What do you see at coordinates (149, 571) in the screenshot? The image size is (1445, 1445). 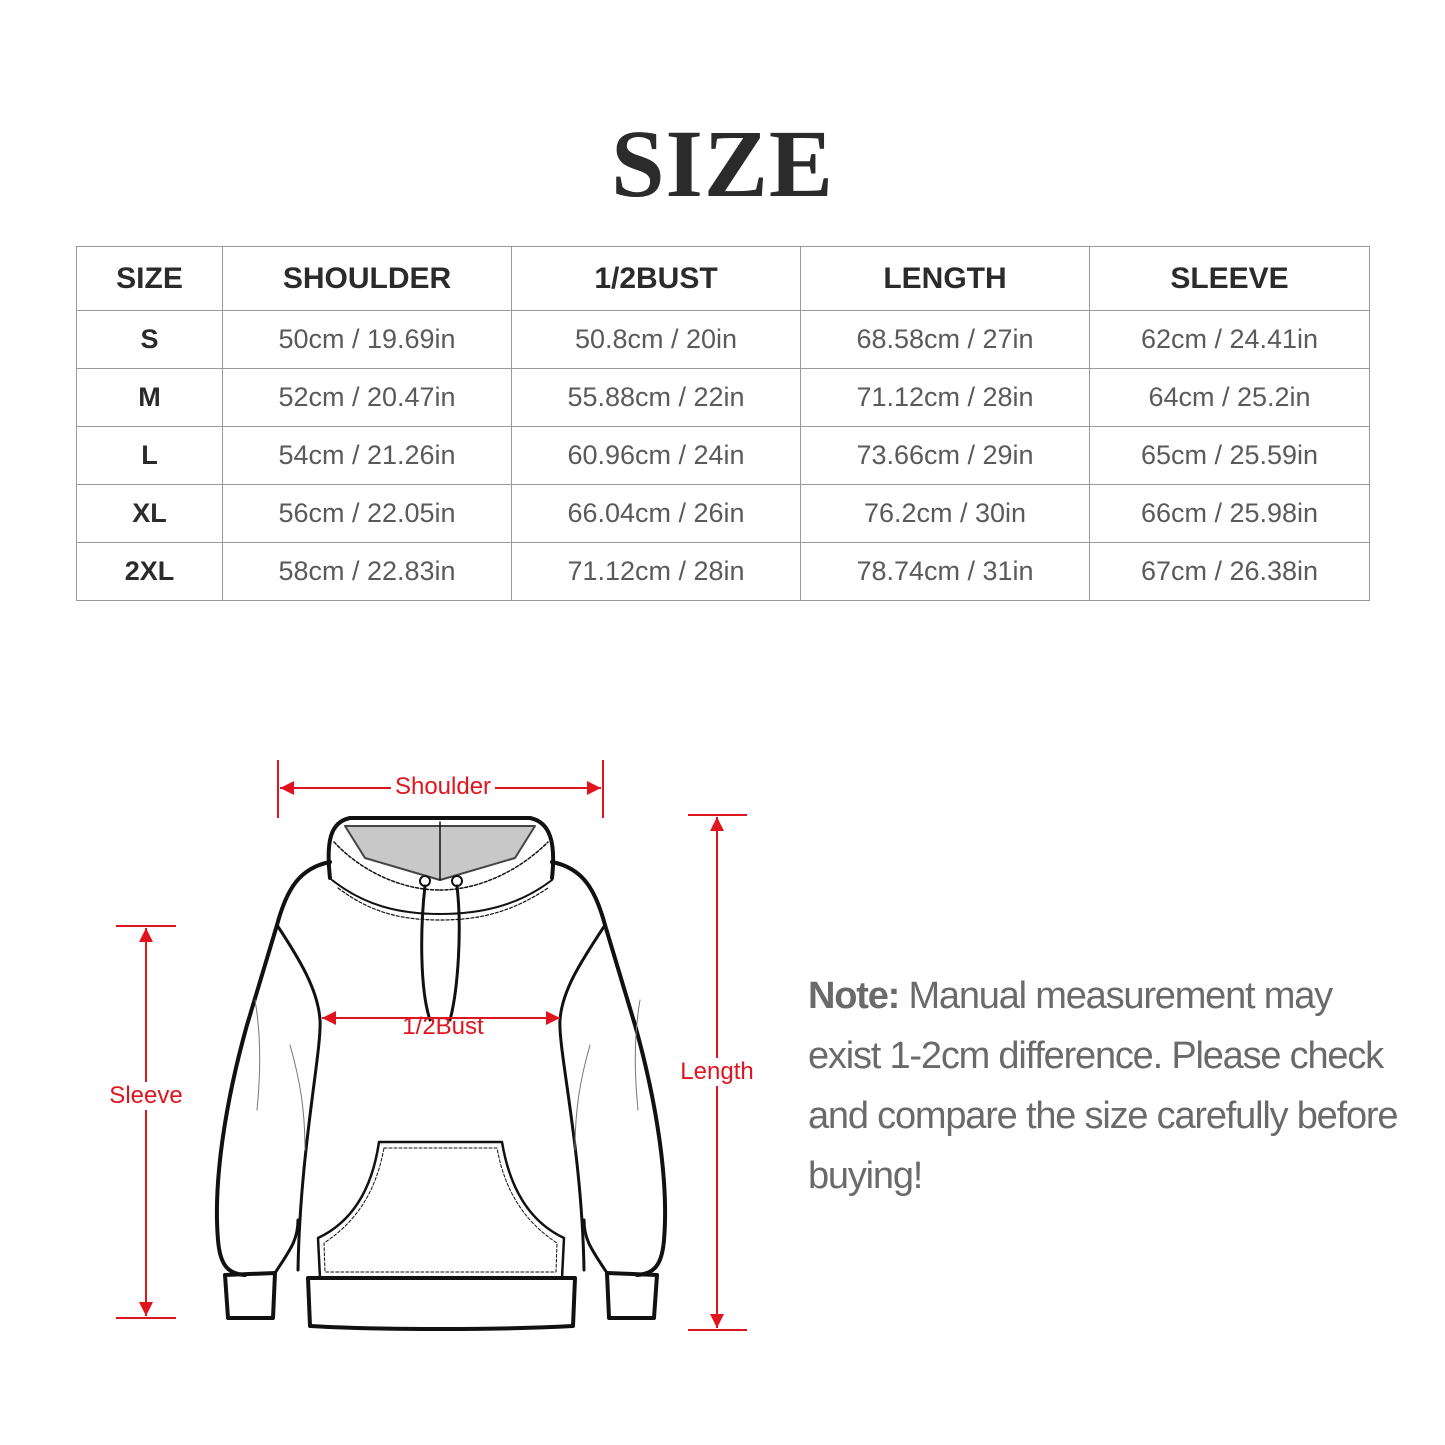 I see `size-cell: 2XL` at bounding box center [149, 571].